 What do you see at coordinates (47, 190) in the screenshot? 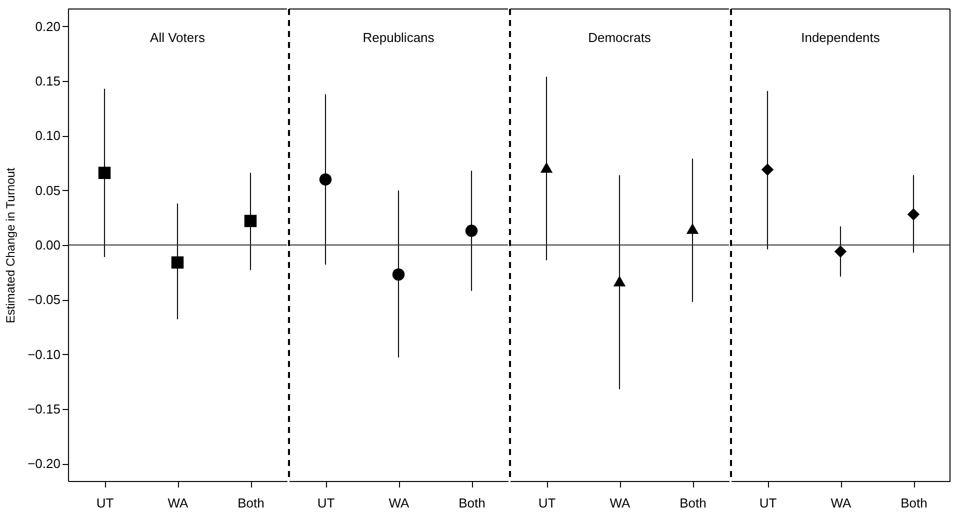
I see `y-tick-label: 0.05` at bounding box center [47, 190].